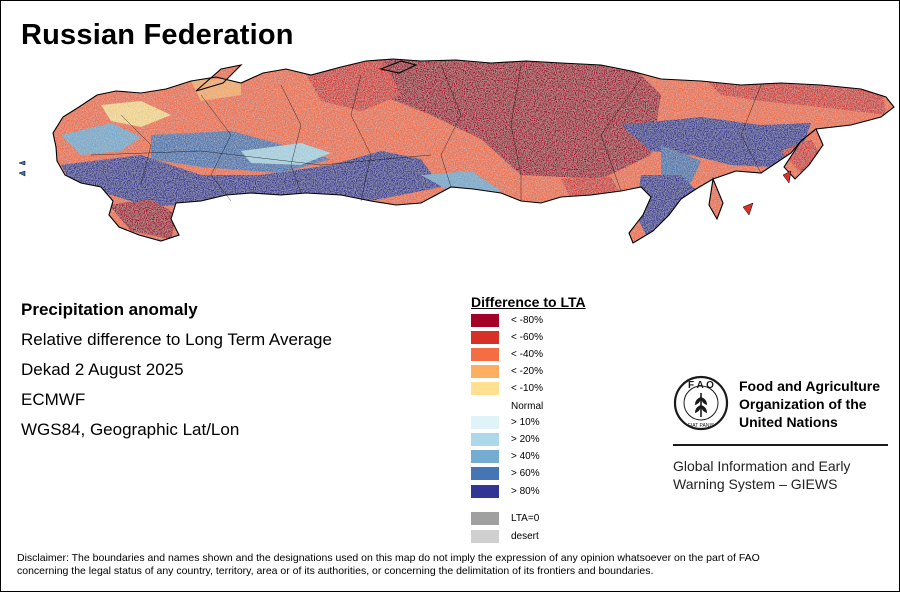 This screenshot has width=900, height=592. What do you see at coordinates (527, 388) in the screenshot?
I see `legend-label: < -10%` at bounding box center [527, 388].